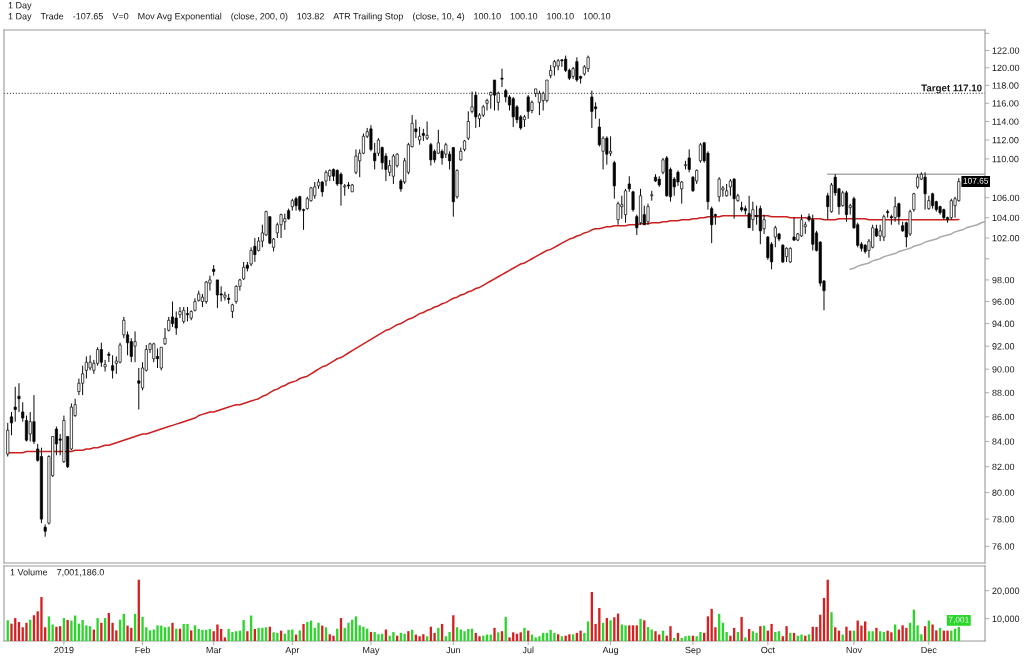 Image resolution: width=1024 pixels, height=665 pixels. I want to click on x-tick-label: 2019, so click(64, 650).